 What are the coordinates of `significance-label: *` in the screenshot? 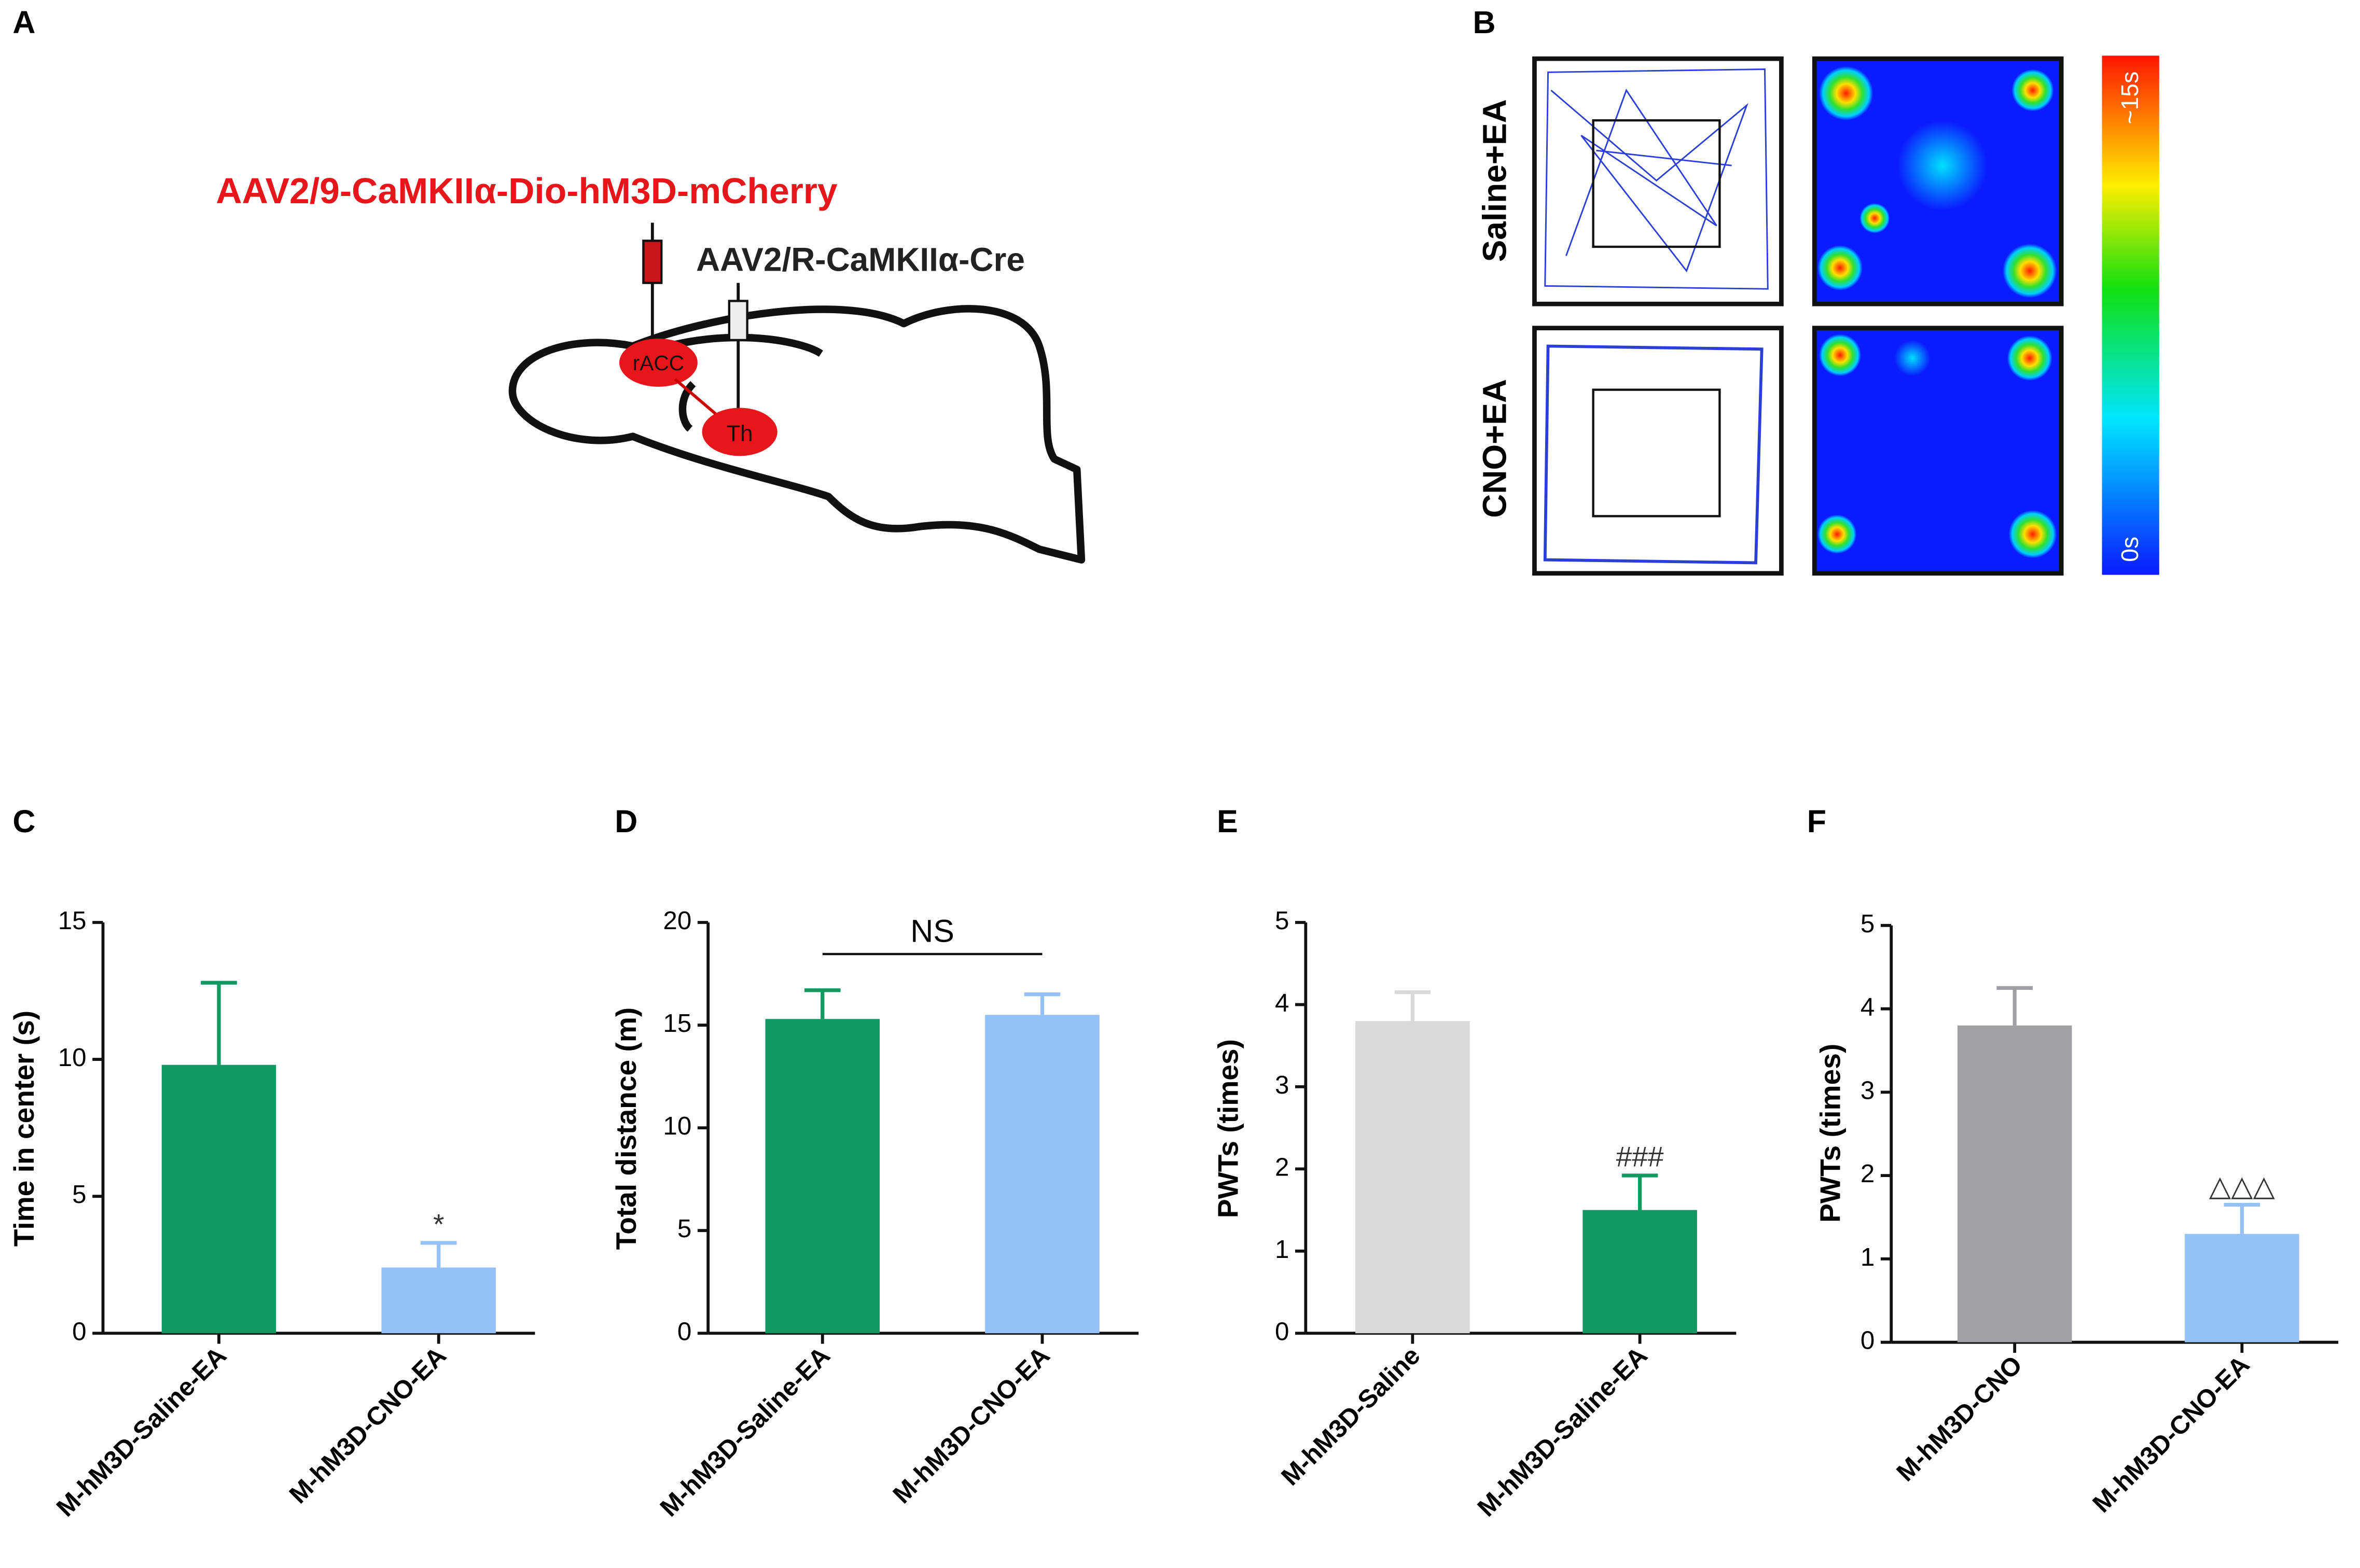 It's located at (438, 1224).